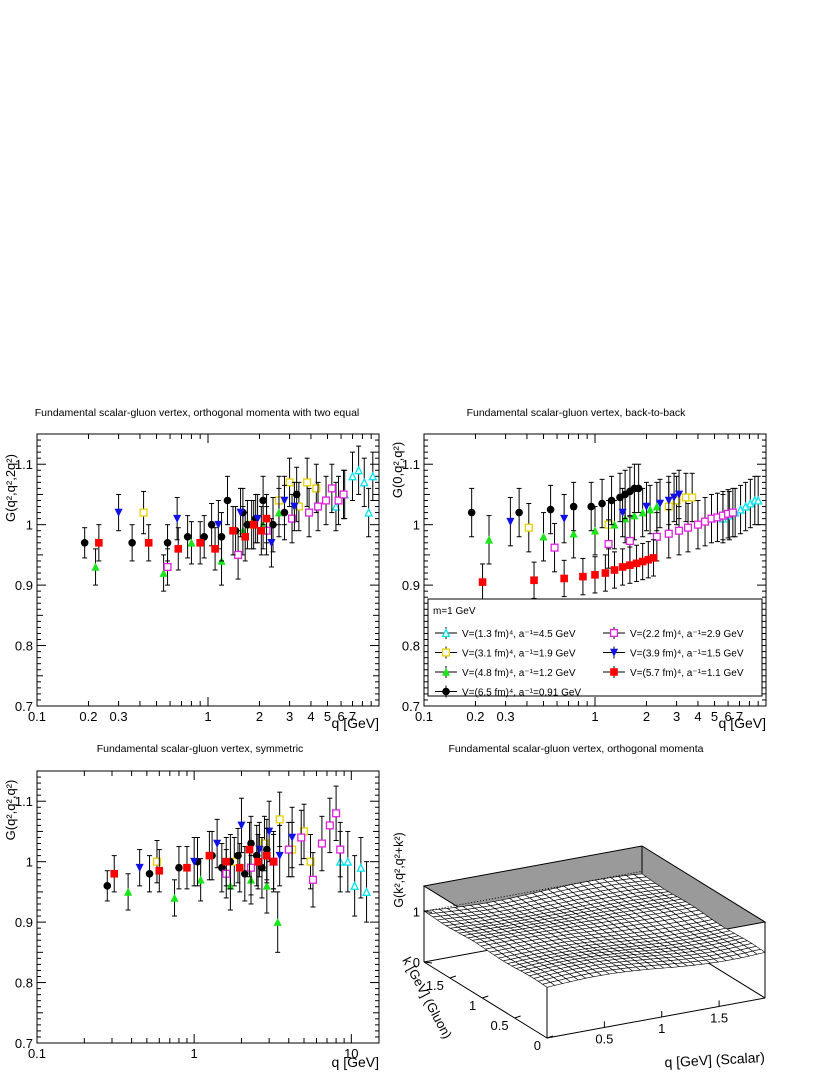 The image size is (830, 1075). I want to click on legend-entry: V=(1.3 fm)⁴, a⁻¹=4.5 GeV, so click(505, 633).